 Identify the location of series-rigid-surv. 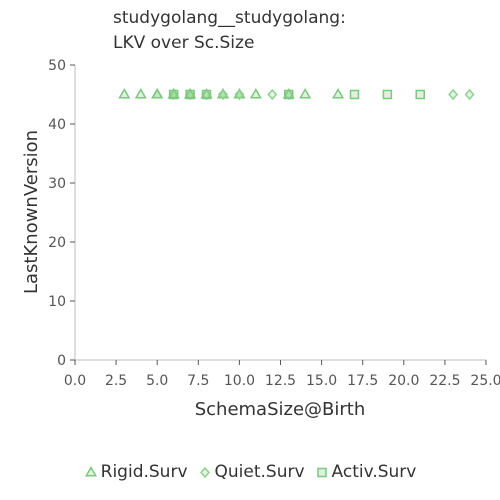
(231, 93).